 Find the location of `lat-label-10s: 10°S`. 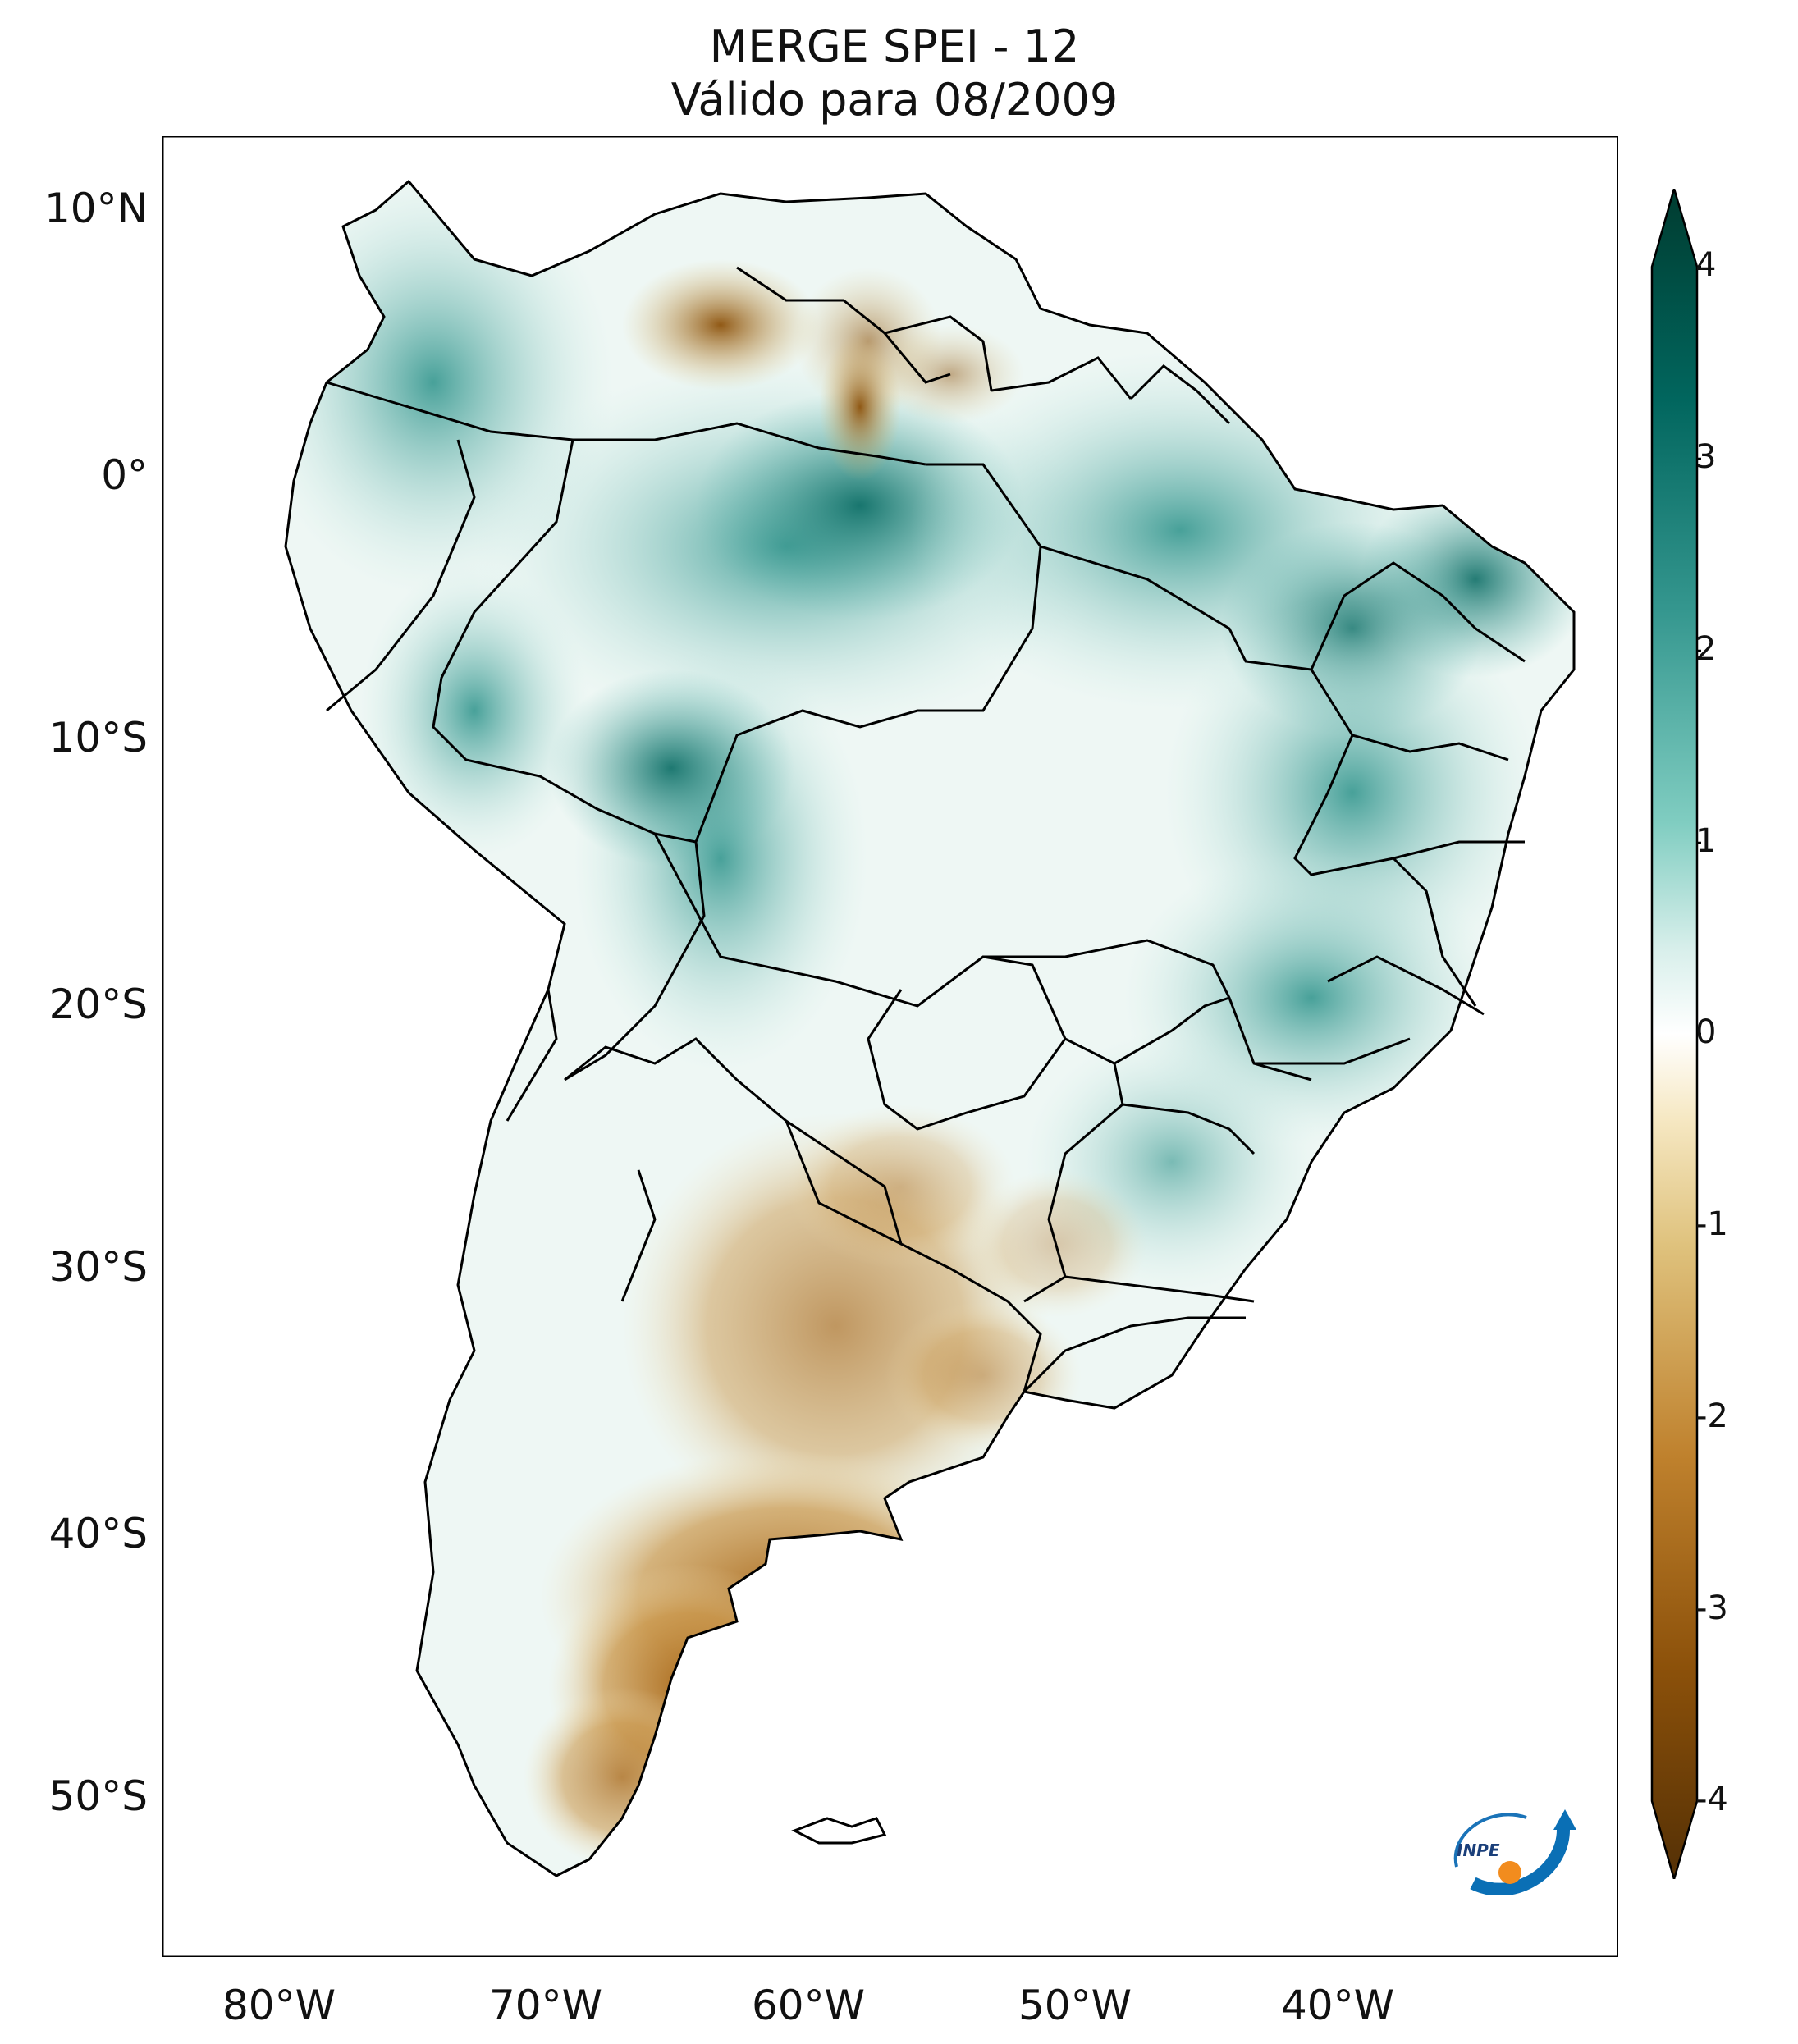

lat-label-10s: 10°S is located at coordinates (98, 737).